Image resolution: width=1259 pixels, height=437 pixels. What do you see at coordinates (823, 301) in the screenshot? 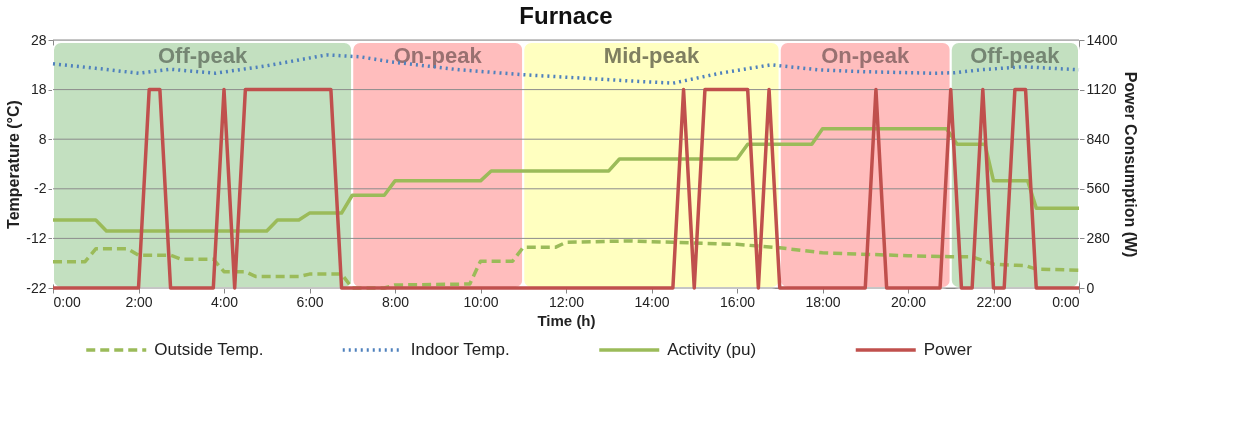
I see `x-tick-label: 18:00` at bounding box center [823, 301].